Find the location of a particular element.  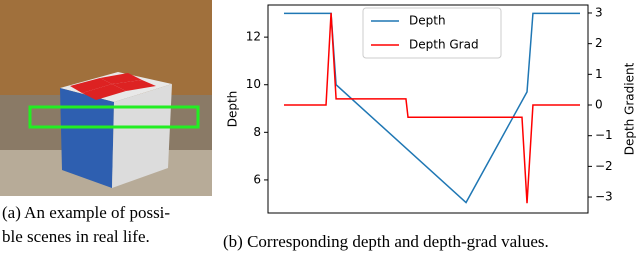

y2-tick-label: 3 is located at coordinates (599, 12).